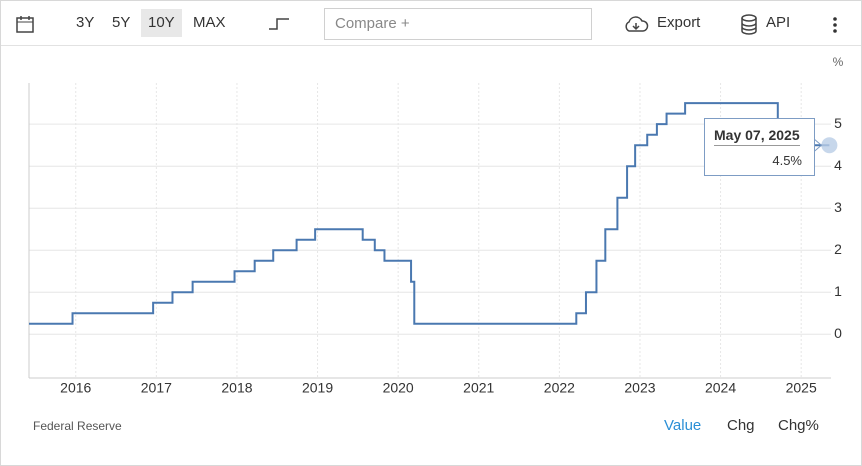  I want to click on range-button: 10Y, so click(161, 23).